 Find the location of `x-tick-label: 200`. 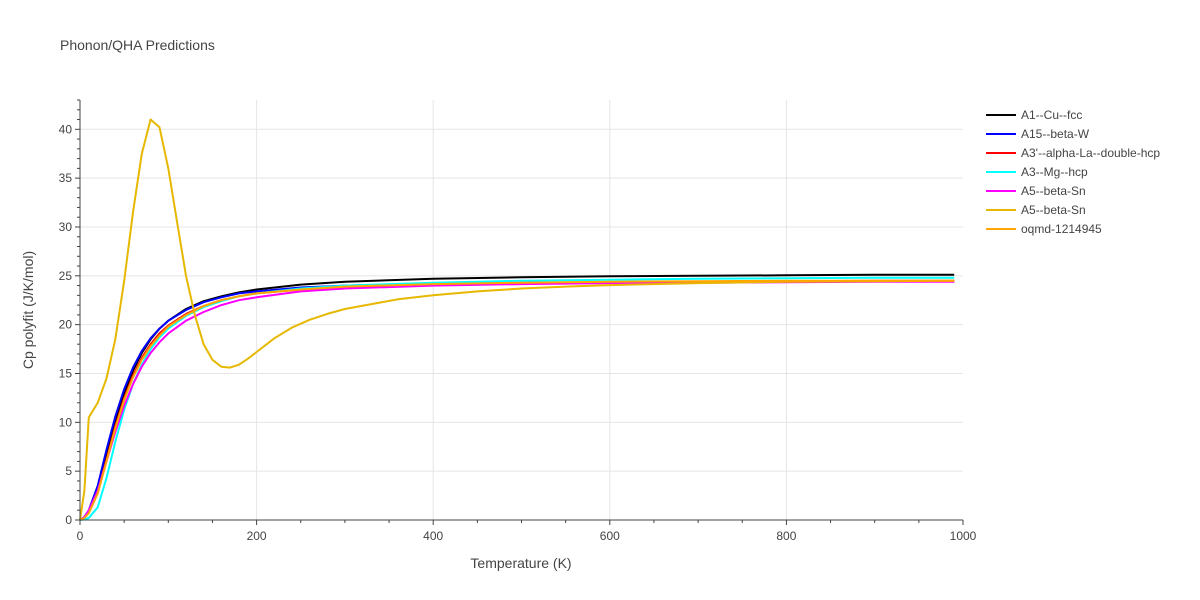

x-tick-label: 200 is located at coordinates (257, 536).